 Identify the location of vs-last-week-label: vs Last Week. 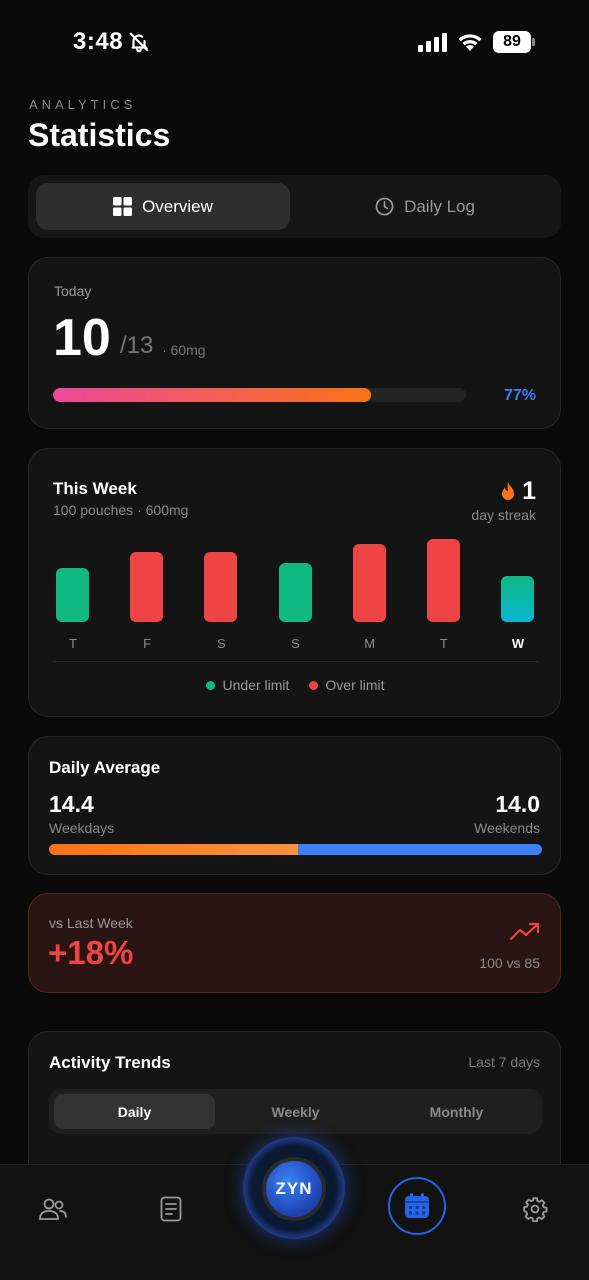
(91, 923).